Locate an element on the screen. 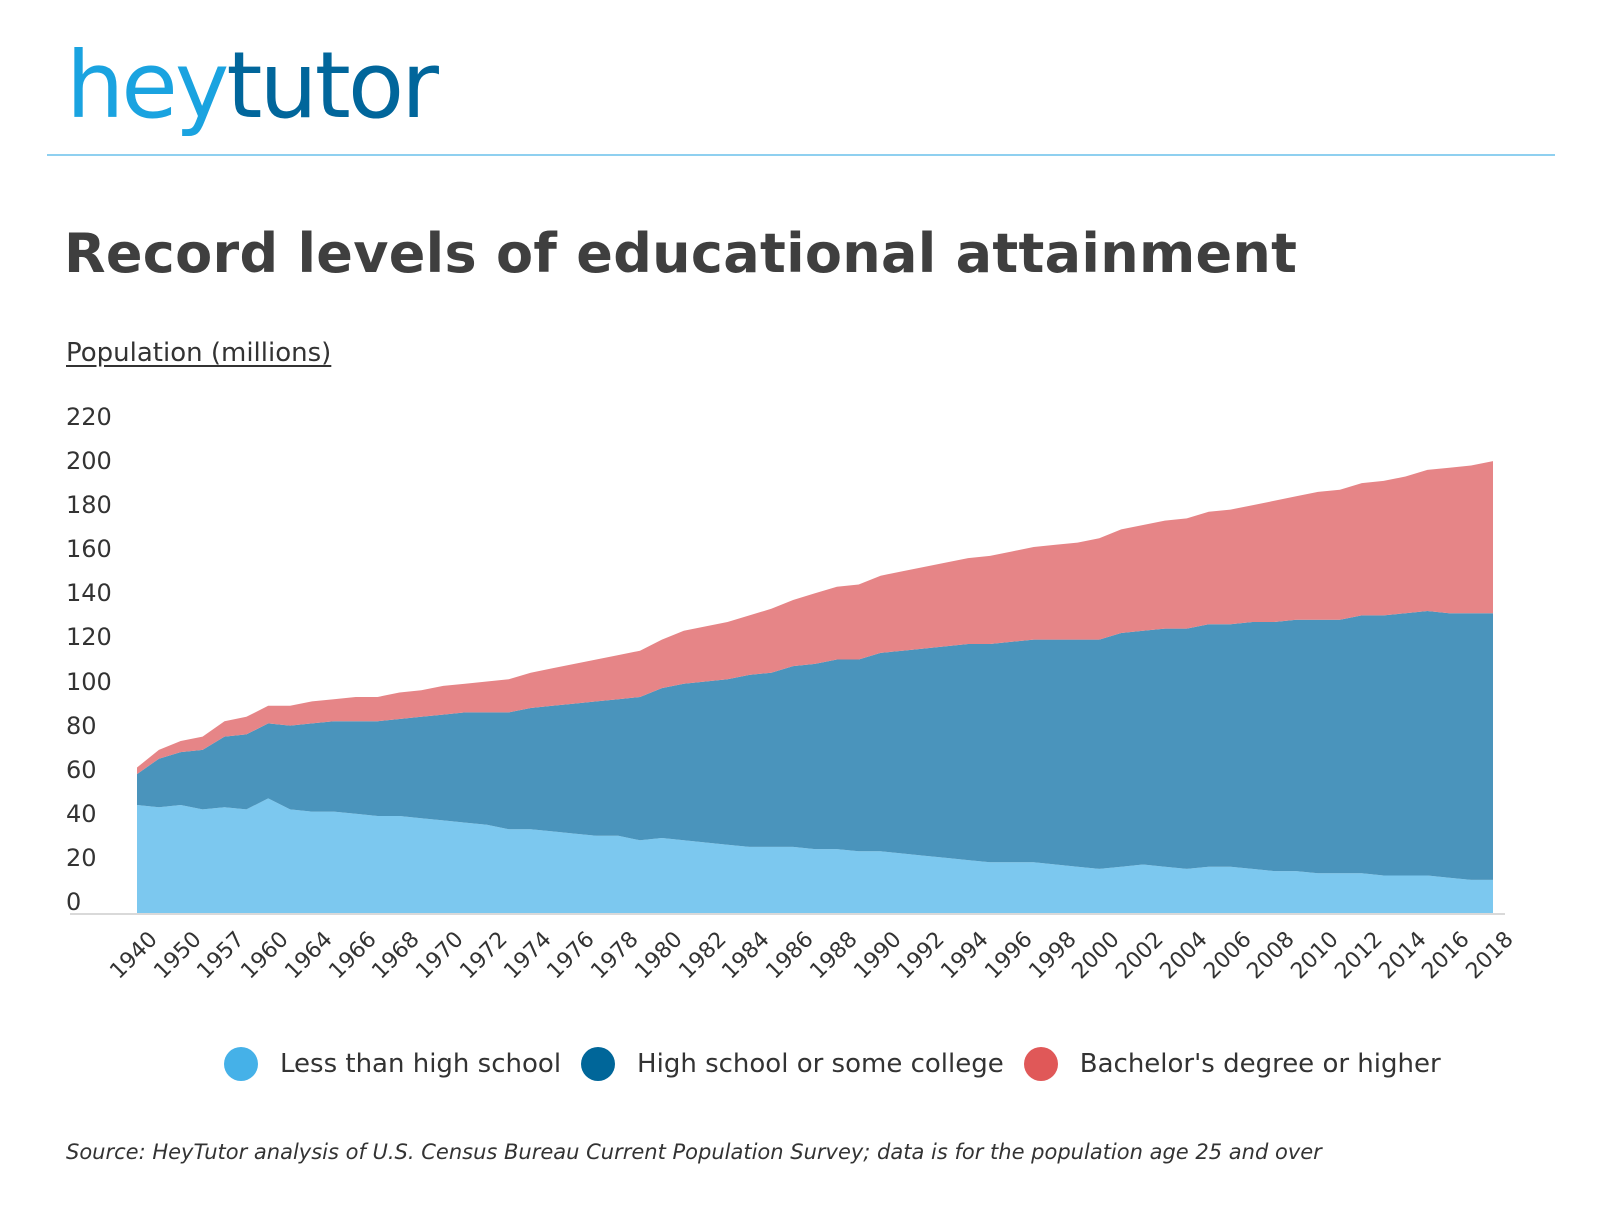 This screenshot has width=1600, height=1229. legend-item-less-than-high-school: Less than high school is located at coordinates (392, 1064).